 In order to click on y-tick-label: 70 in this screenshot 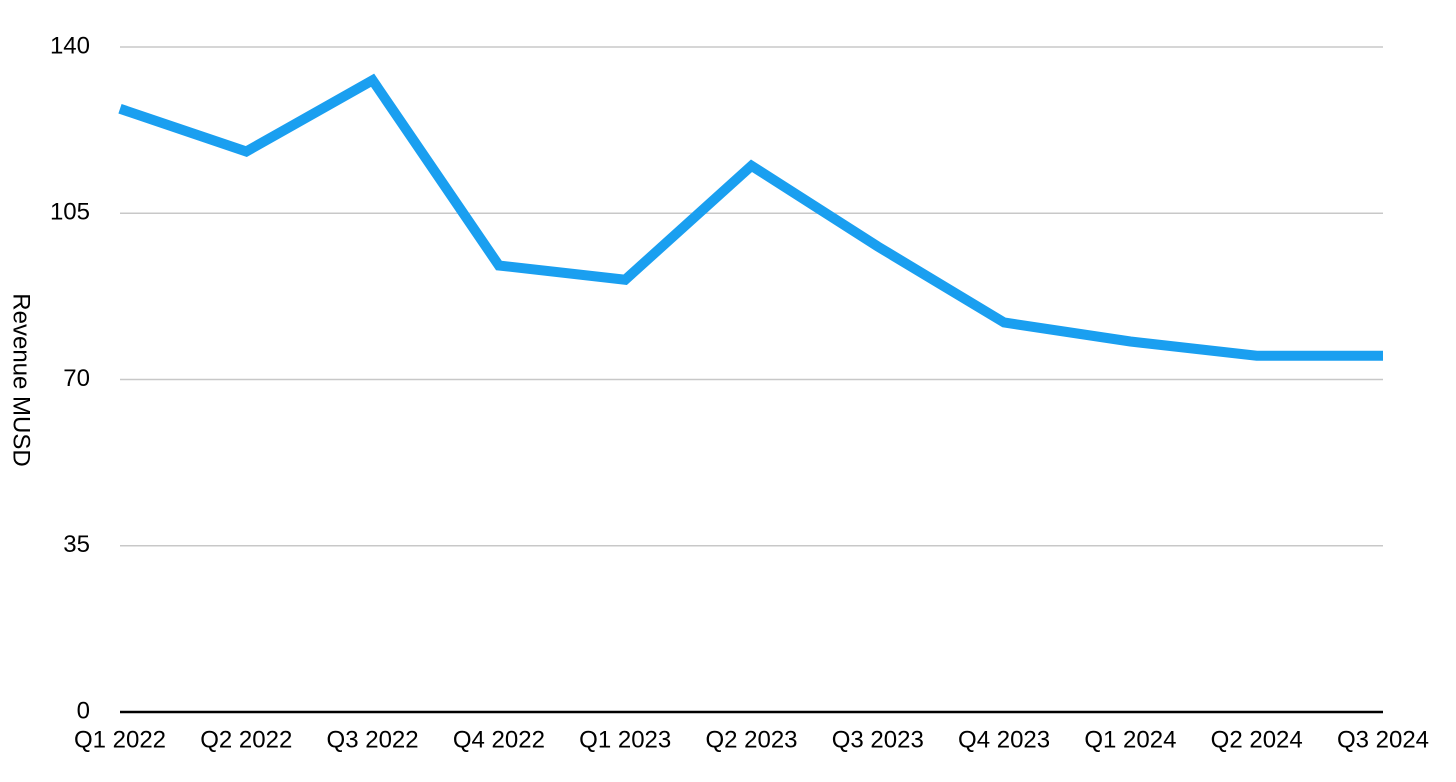, I will do `click(76, 378)`.